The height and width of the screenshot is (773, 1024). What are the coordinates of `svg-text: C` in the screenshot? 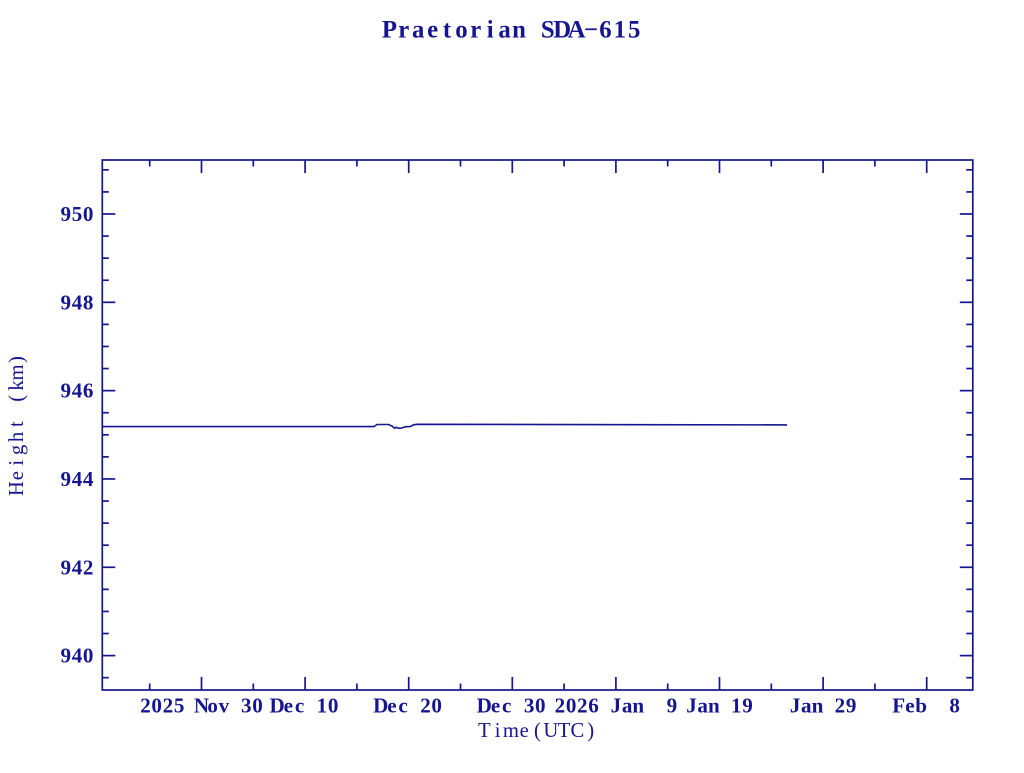 It's located at (577, 731).